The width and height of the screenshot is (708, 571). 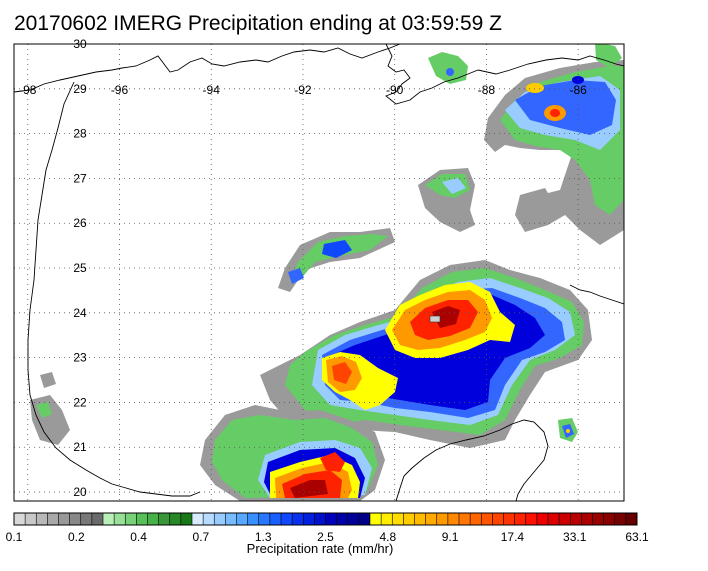 What do you see at coordinates (432, 74) in the screenshot?
I see `coastline-mississippi` at bounding box center [432, 74].